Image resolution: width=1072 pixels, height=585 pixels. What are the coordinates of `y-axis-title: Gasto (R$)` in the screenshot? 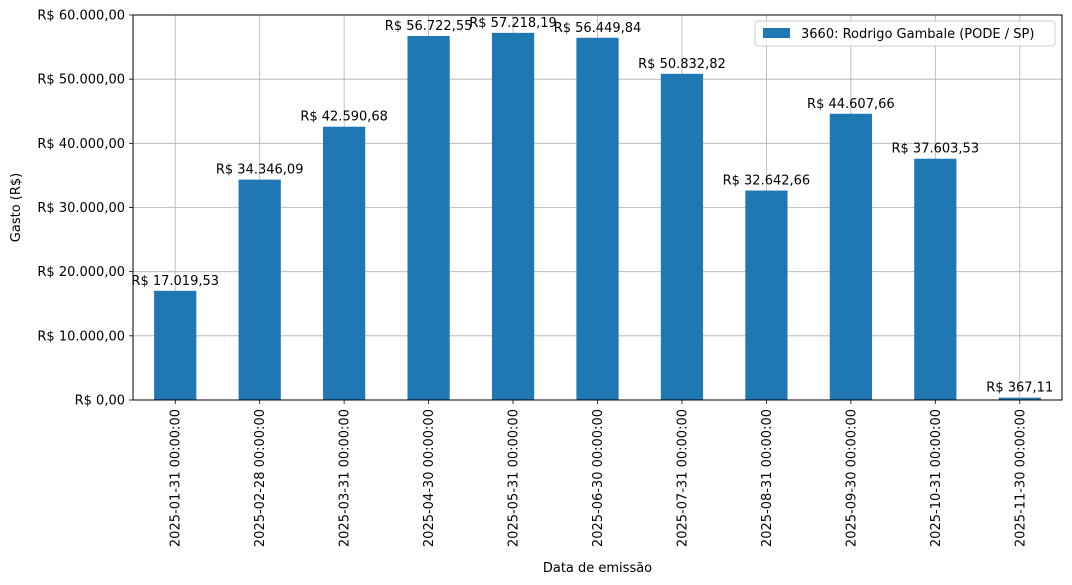 It's located at (16, 207).